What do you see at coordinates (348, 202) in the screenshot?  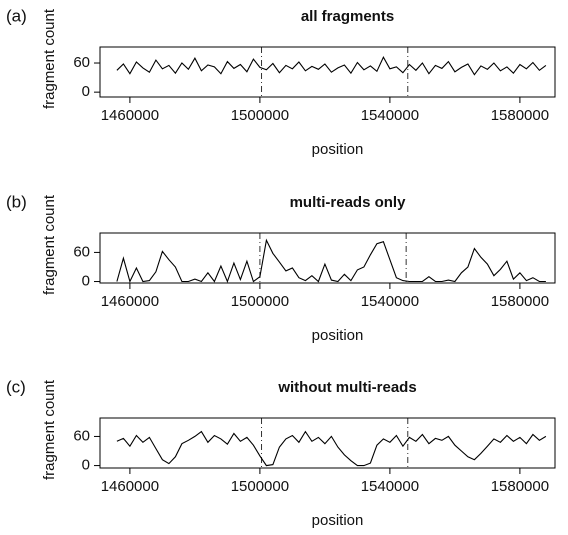 I see `chart-title: multi-reads only` at bounding box center [348, 202].